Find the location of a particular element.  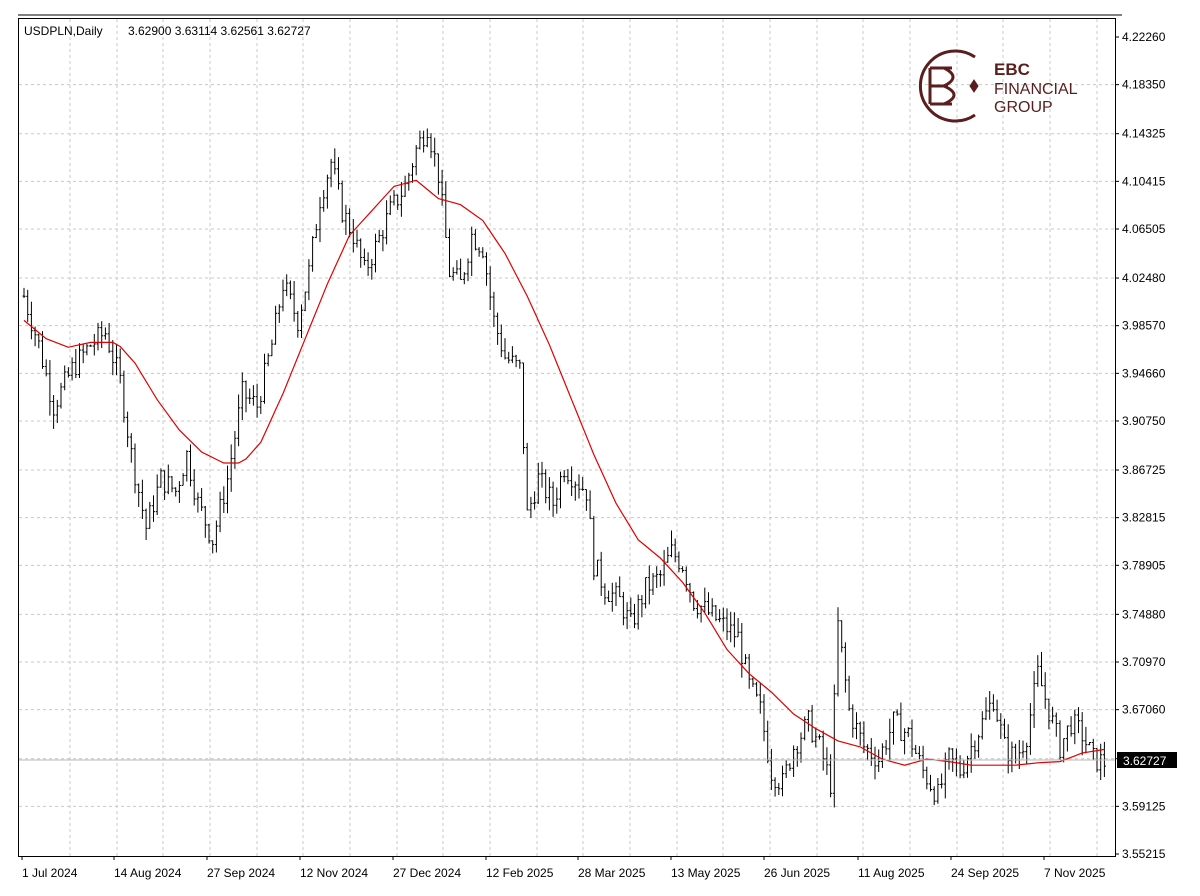

y-tick-label: 4.02480 is located at coordinates (1144, 278).